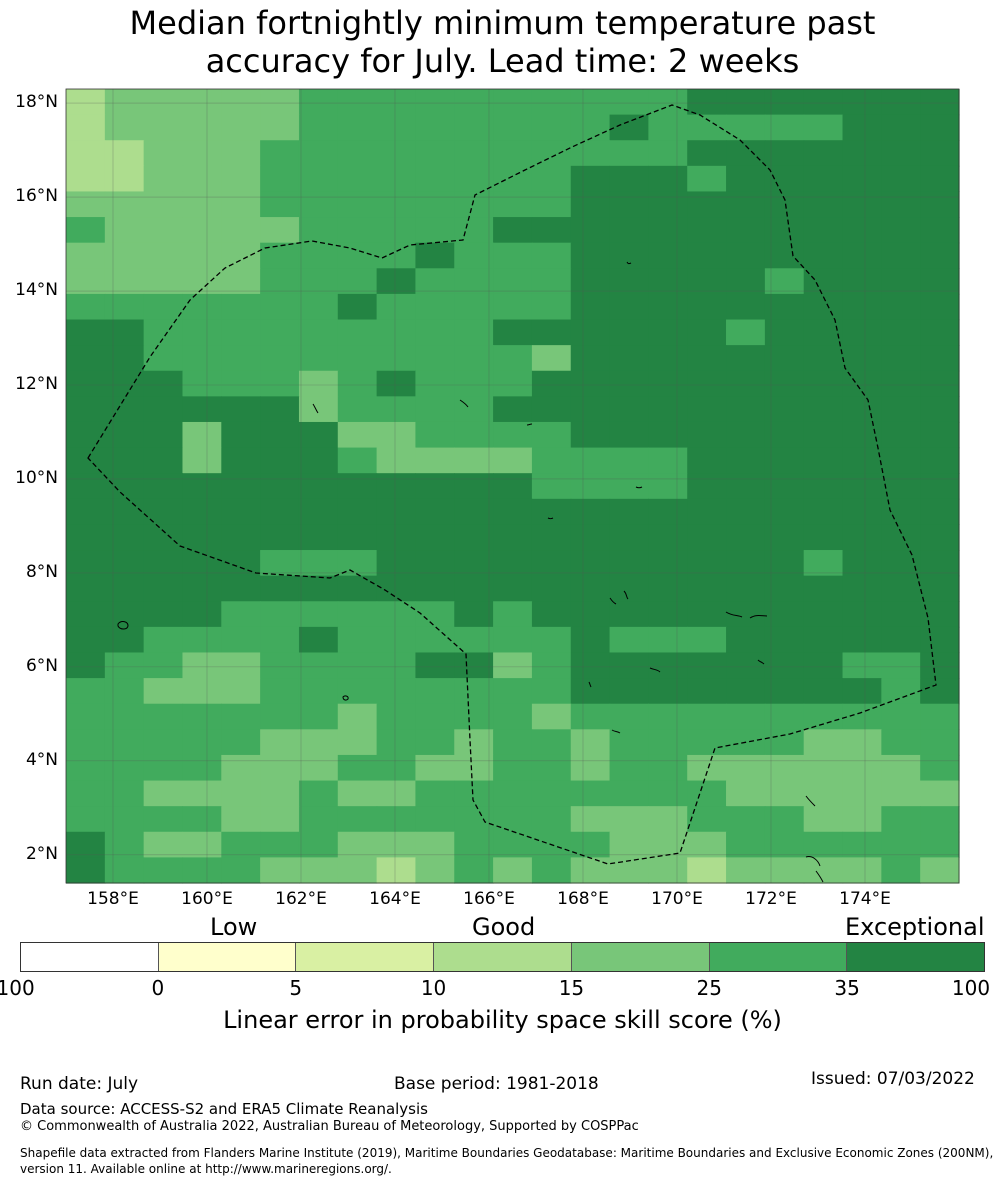  I want to click on map-title-line-2: accuracy for July. Lead time: 2 weeks, so click(502, 61).